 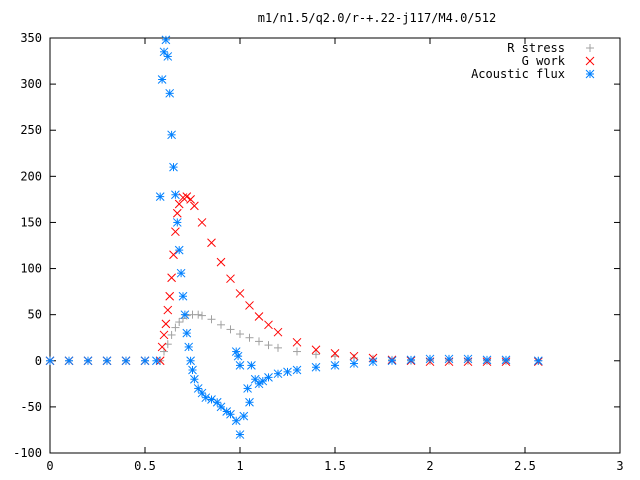 What do you see at coordinates (518, 74) in the screenshot?
I see `legend-label: Acoustic flux` at bounding box center [518, 74].